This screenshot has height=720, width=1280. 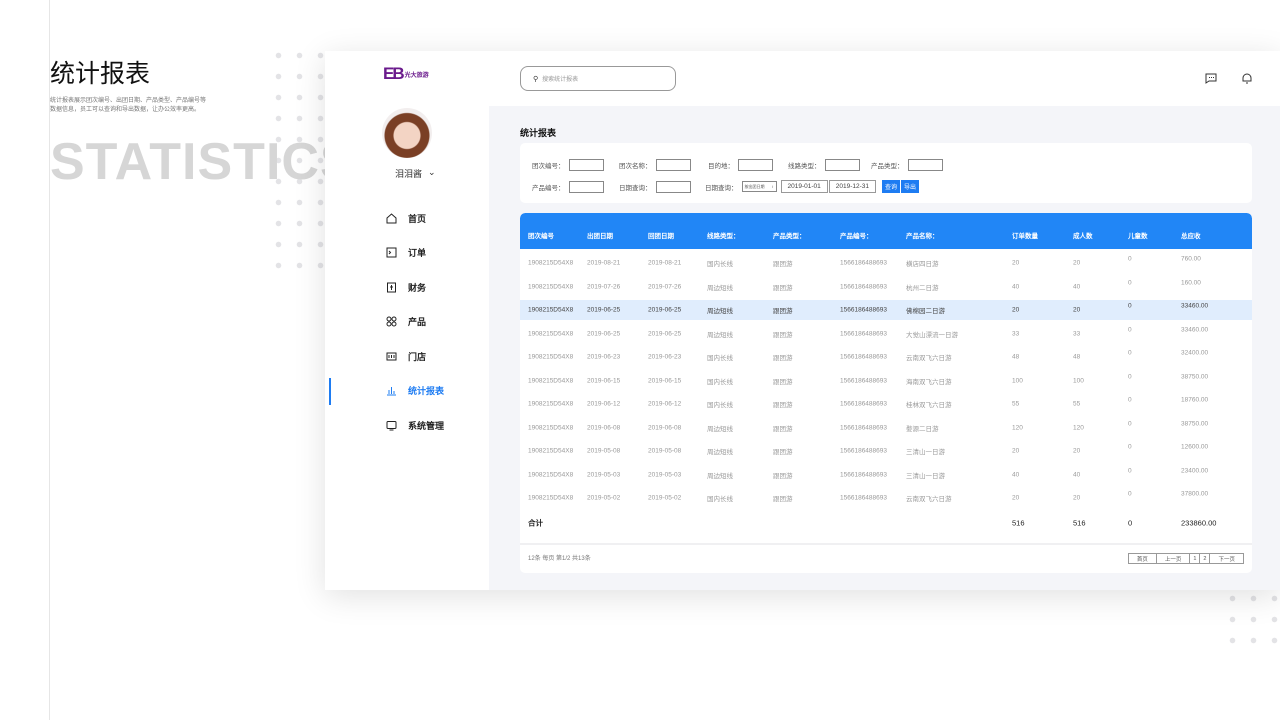 I want to click on column-header: 线路类型：, so click(x=723, y=236).